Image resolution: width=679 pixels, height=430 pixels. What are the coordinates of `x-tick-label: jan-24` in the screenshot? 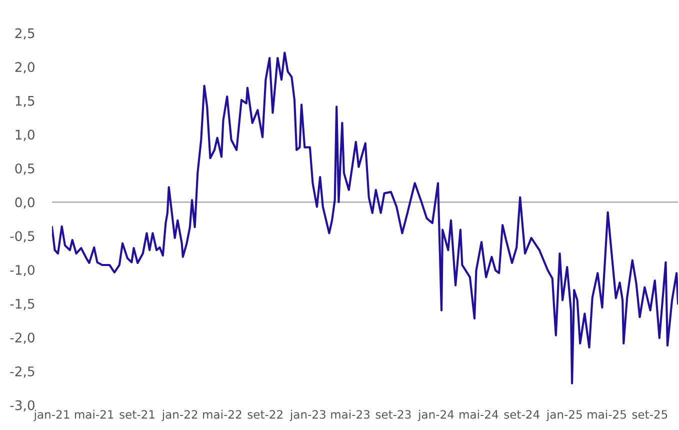 It's located at (436, 416).